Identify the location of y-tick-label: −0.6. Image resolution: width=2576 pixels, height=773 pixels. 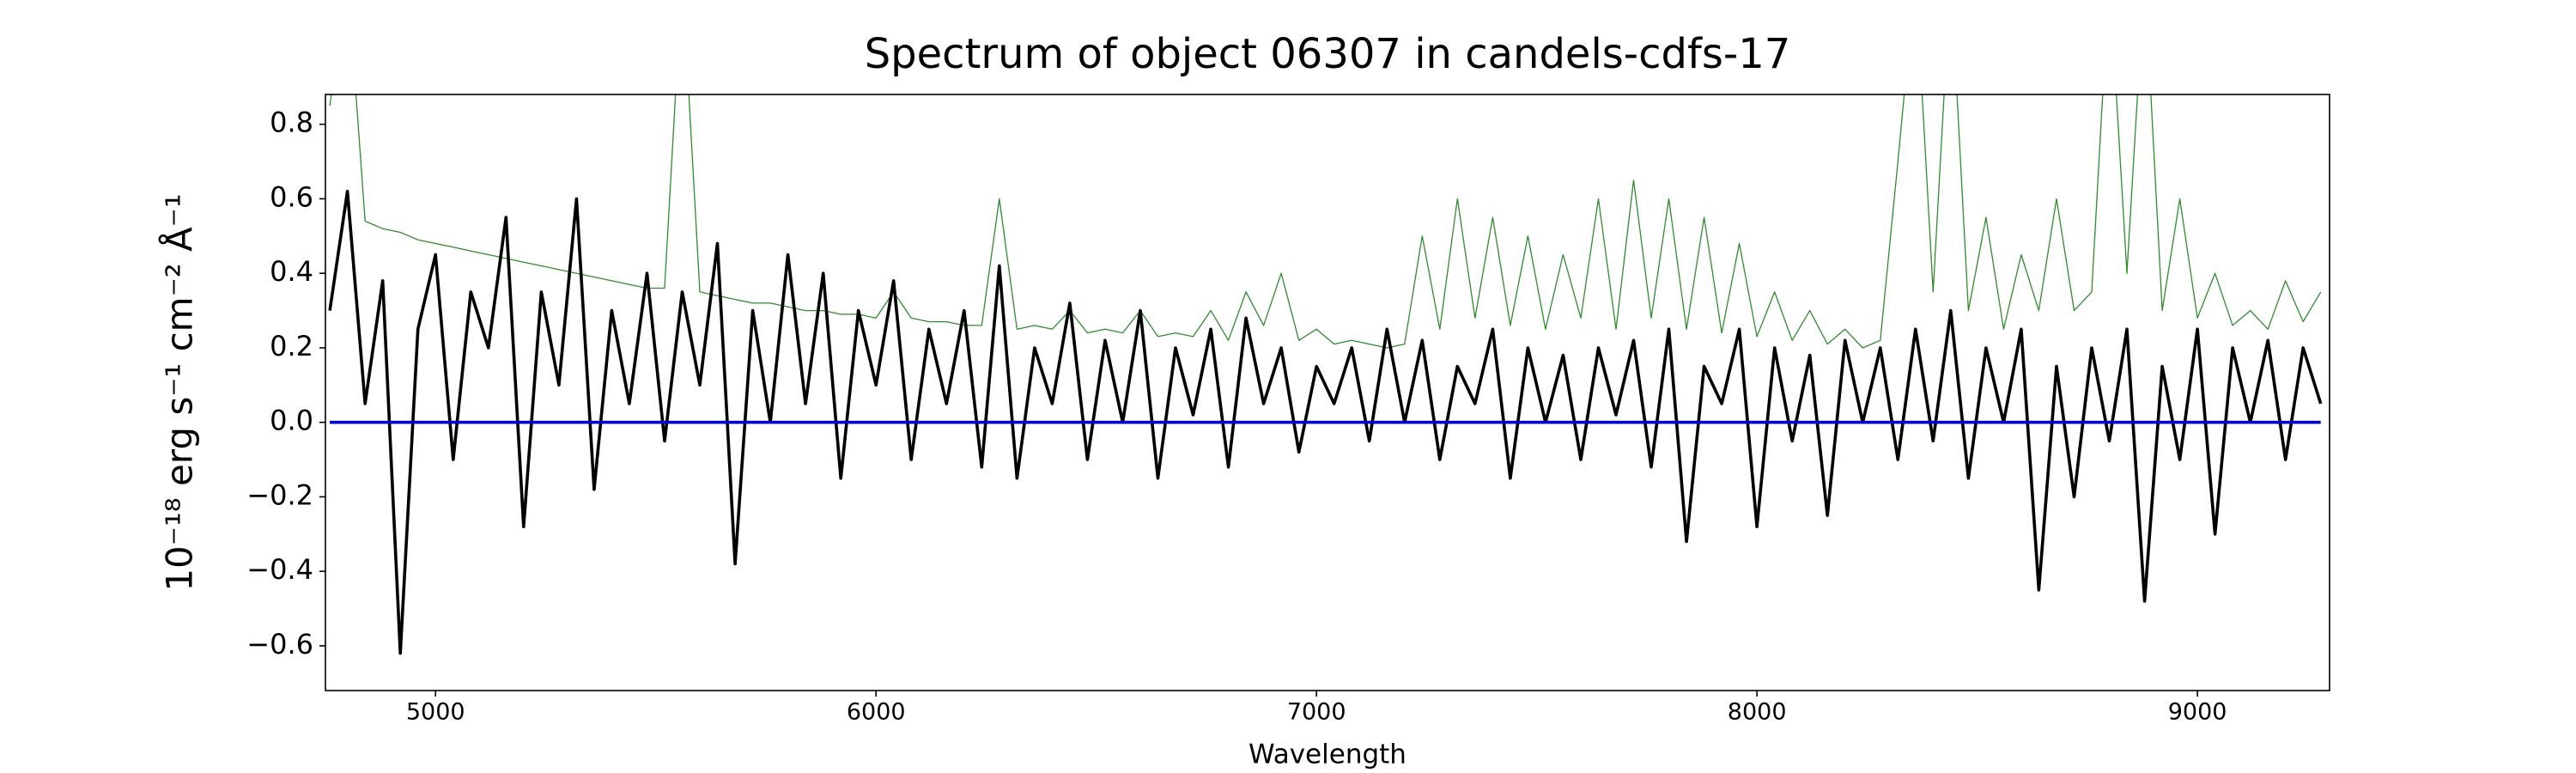
(280, 644).